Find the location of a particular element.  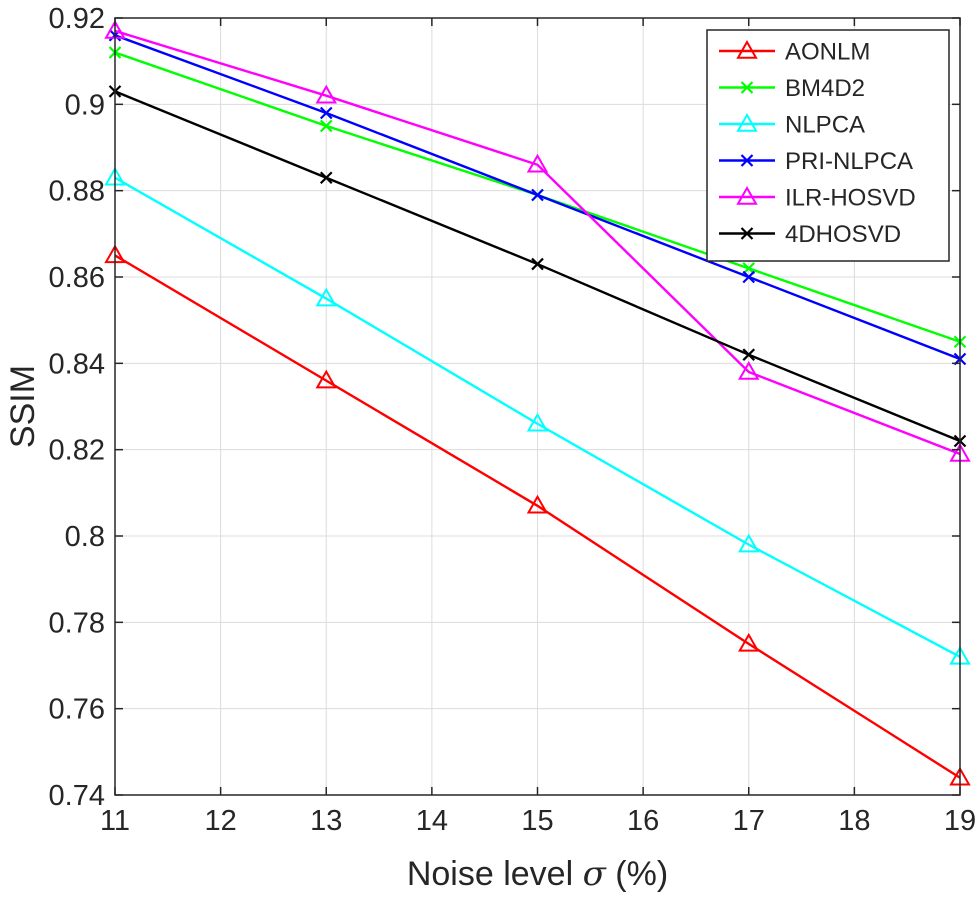

y-tick-label: 0.8 is located at coordinates (85, 537).